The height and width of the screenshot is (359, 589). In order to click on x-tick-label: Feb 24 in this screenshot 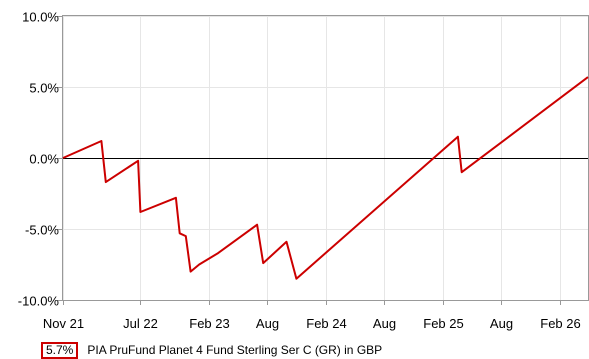, I will do `click(326, 323)`.